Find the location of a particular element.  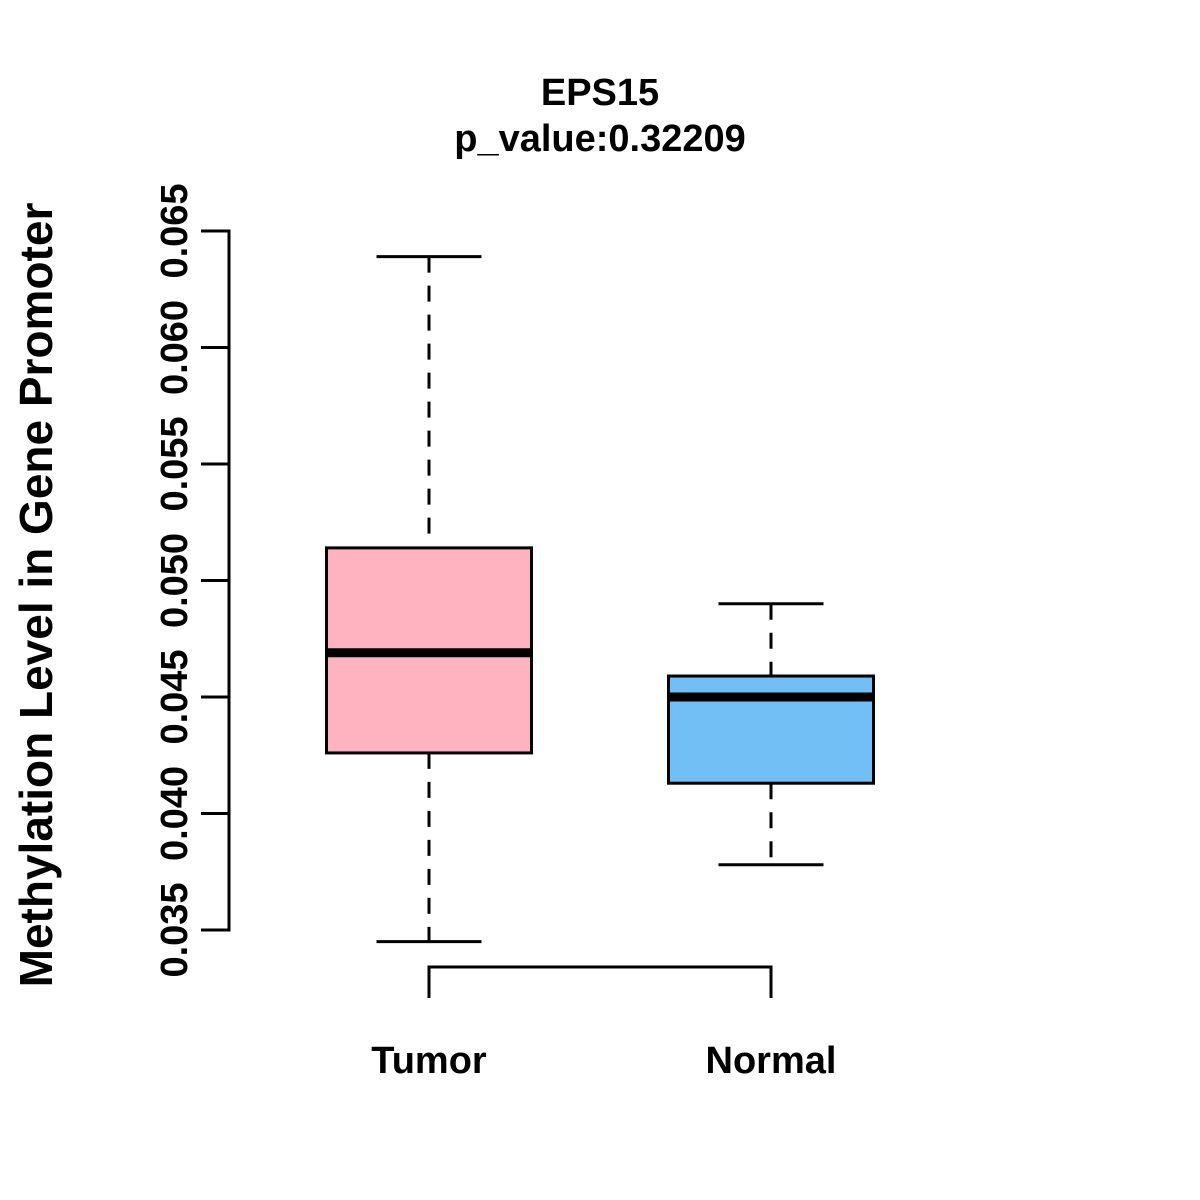

y-axis-tick-label: 0.045 is located at coordinates (175, 696).